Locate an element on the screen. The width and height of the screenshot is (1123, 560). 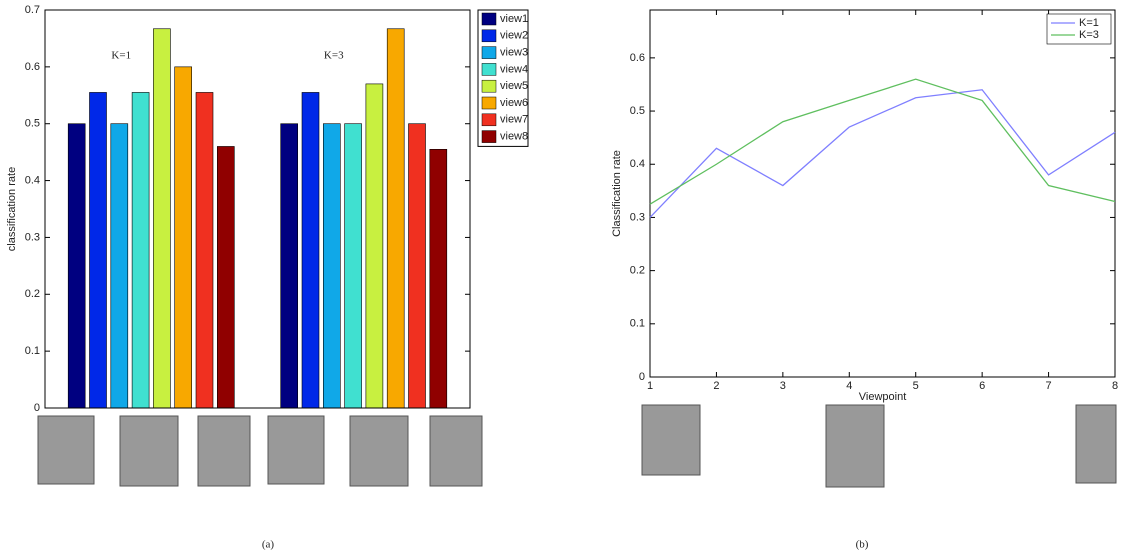
legend-label: view2 is located at coordinates (514, 36).